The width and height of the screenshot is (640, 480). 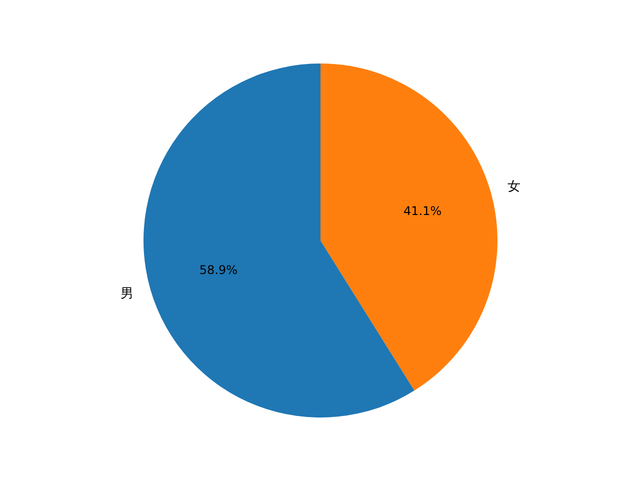 I want to click on slice-label: 女, so click(x=514, y=186).